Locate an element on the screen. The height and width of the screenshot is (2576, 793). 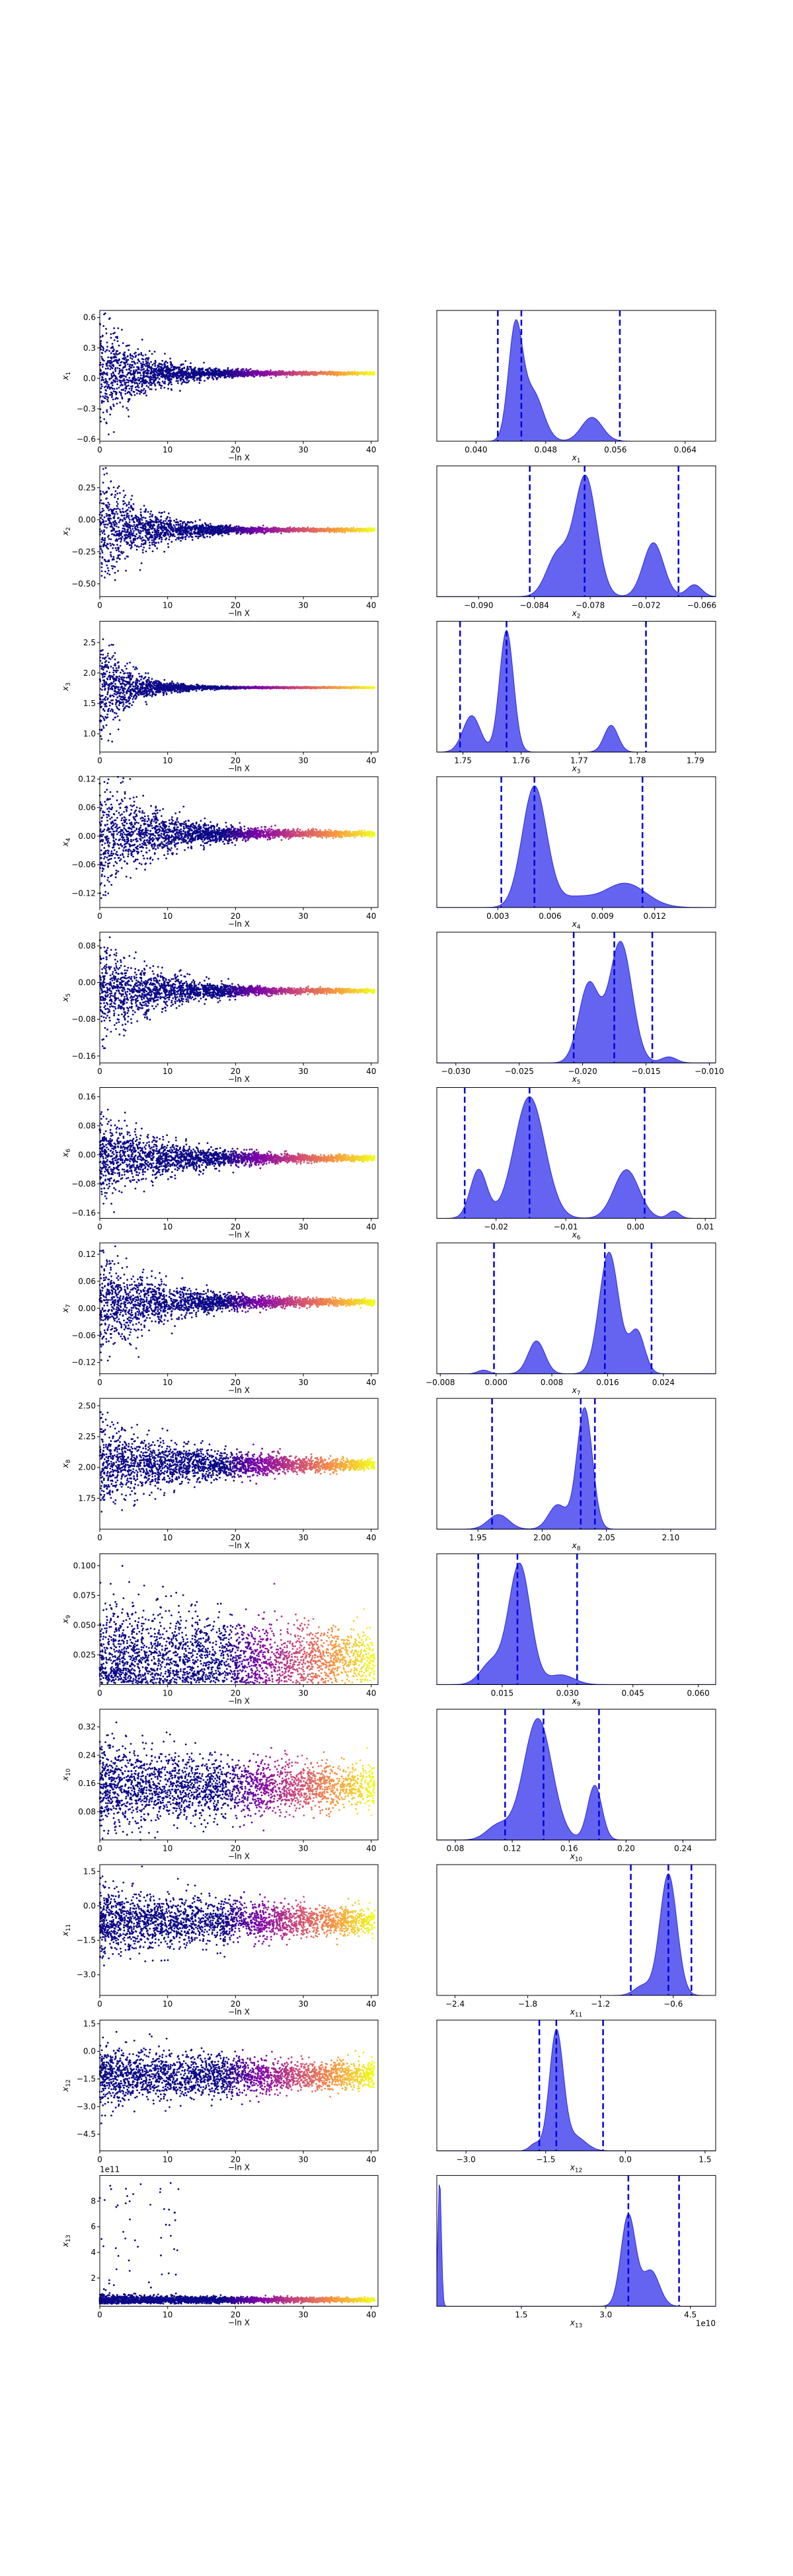
trace-panel-1: 0 10 20 30 400.60.30.0−0.3−0.6−ln Xx1 is located at coordinates (220, 386).